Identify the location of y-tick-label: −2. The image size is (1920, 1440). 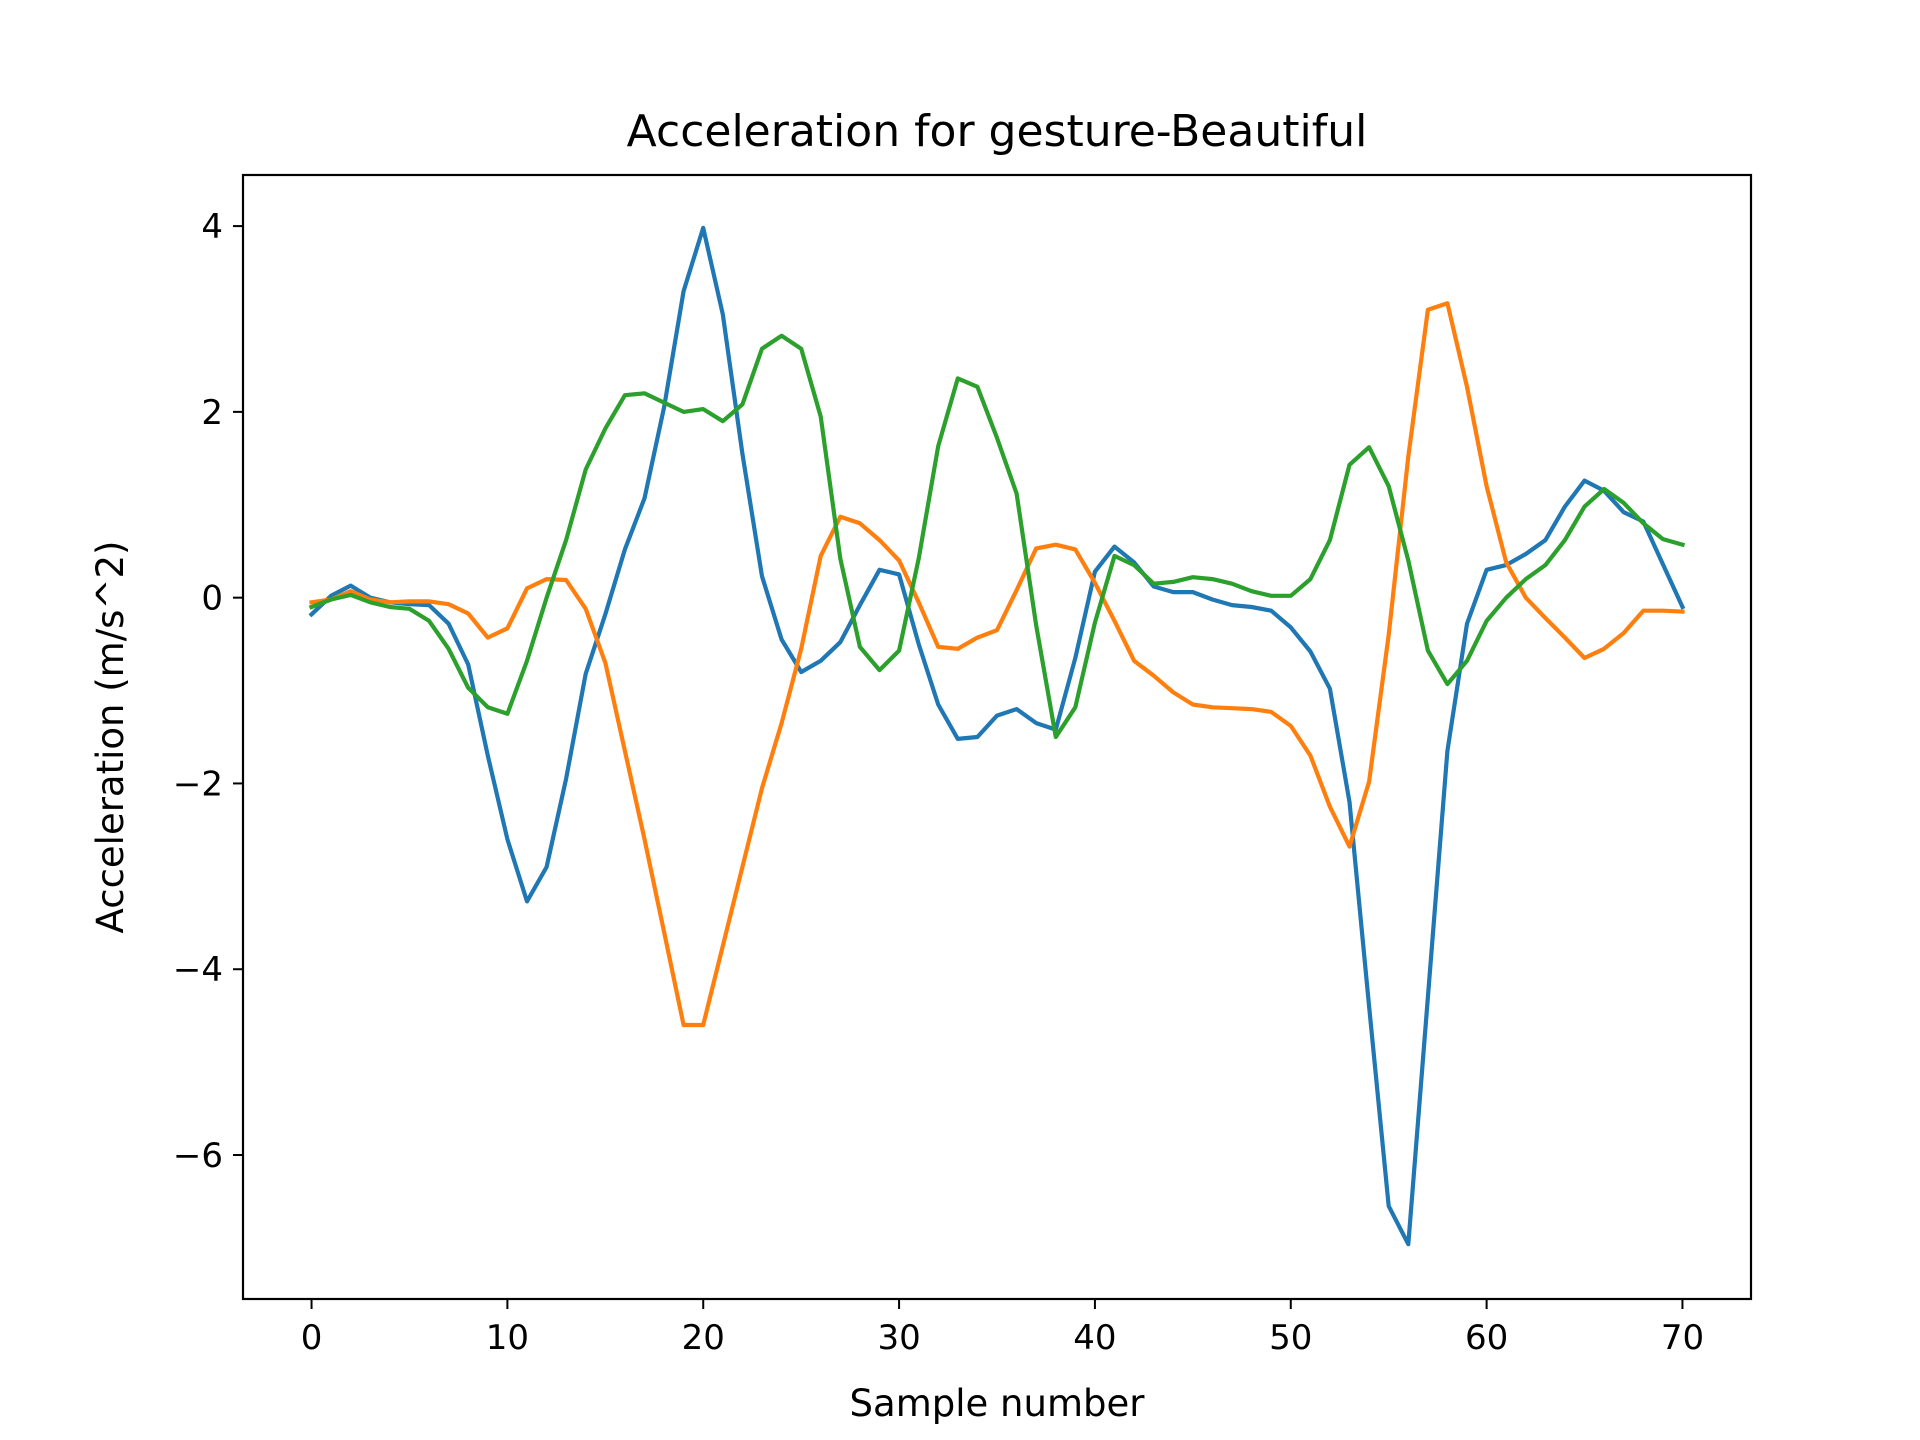
(198, 784).